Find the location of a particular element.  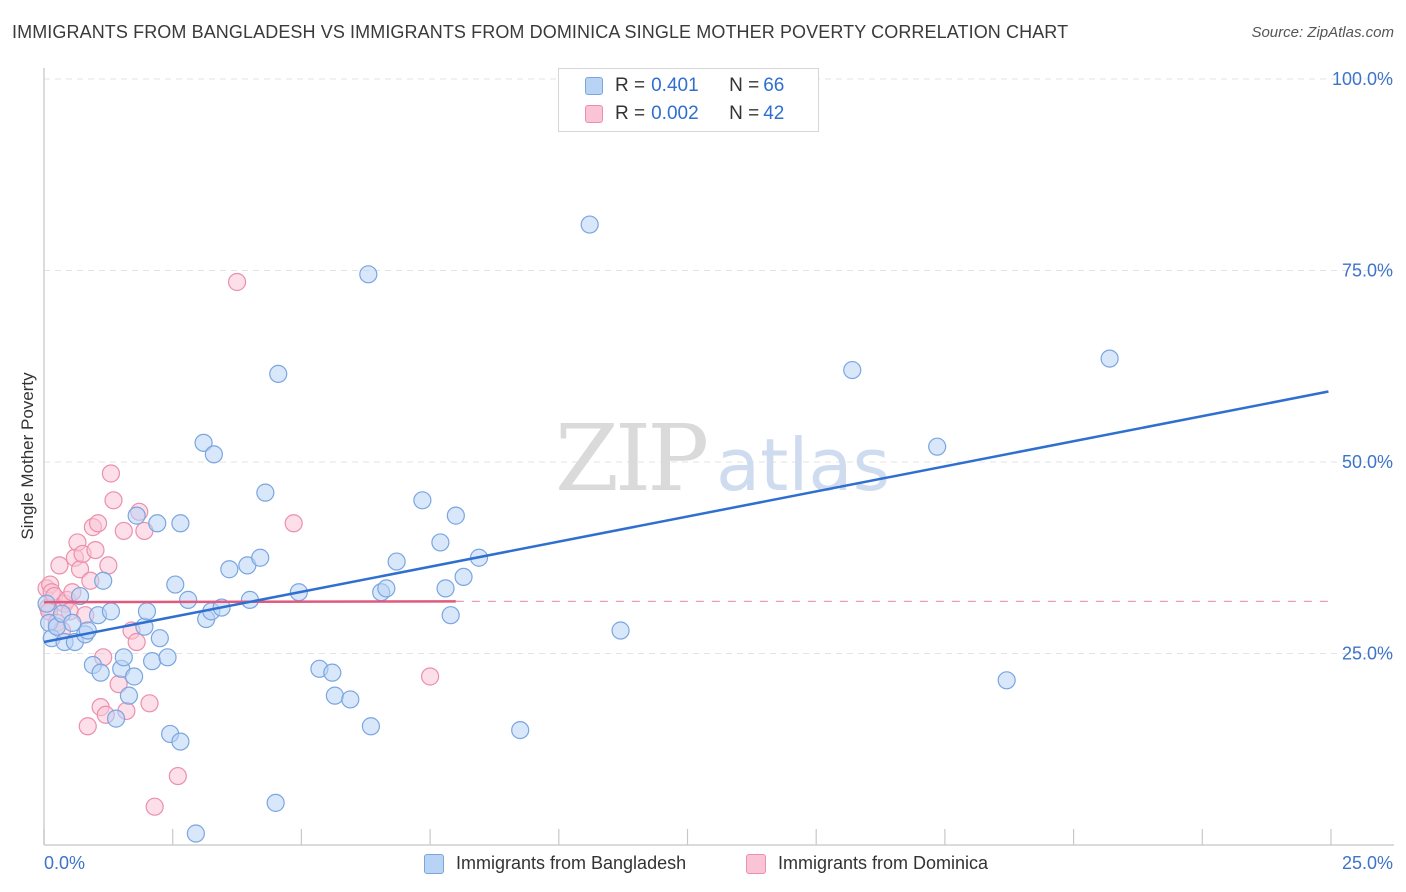

legend-label: Immigrants from Bangladesh is located at coordinates (571, 863).